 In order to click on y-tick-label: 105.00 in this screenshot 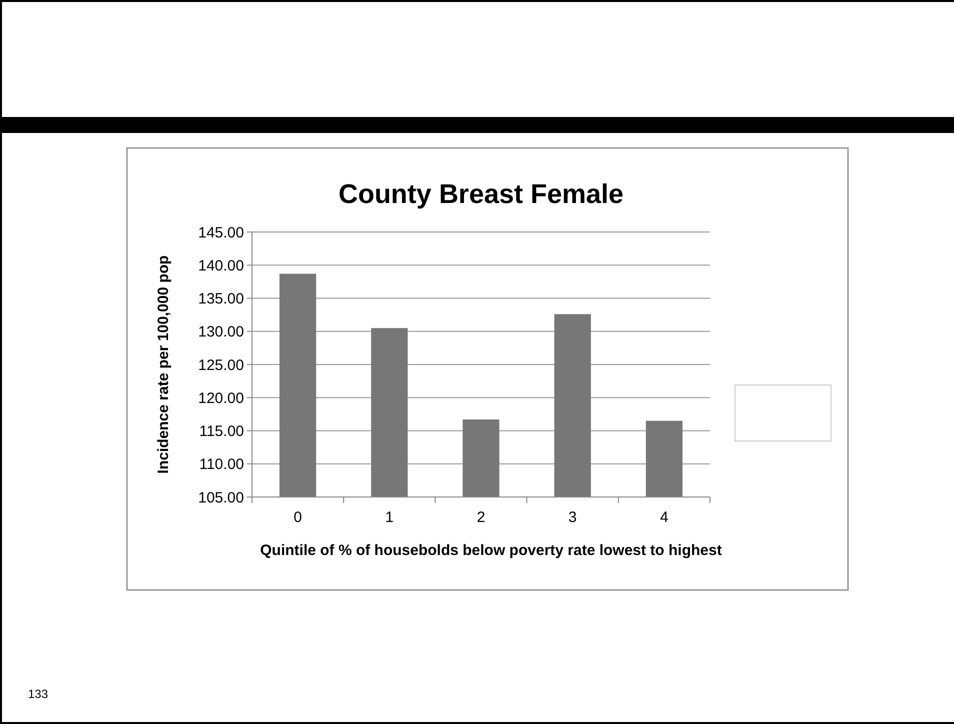, I will do `click(221, 497)`.